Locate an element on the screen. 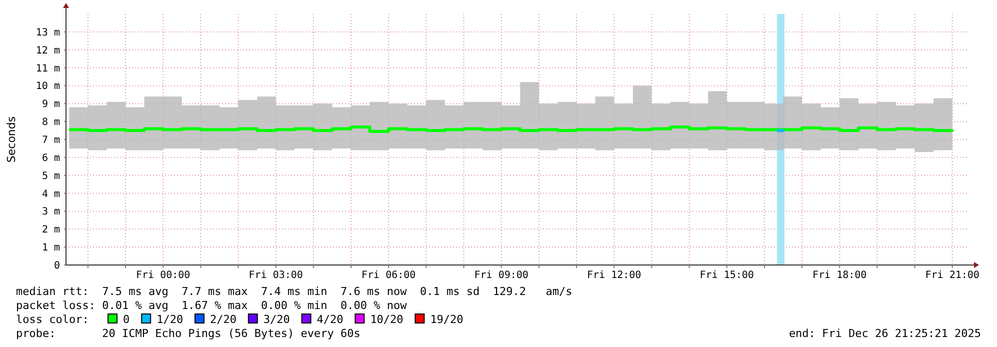 The width and height of the screenshot is (997, 347). x-tick-label: Fri 18:00 is located at coordinates (839, 275).